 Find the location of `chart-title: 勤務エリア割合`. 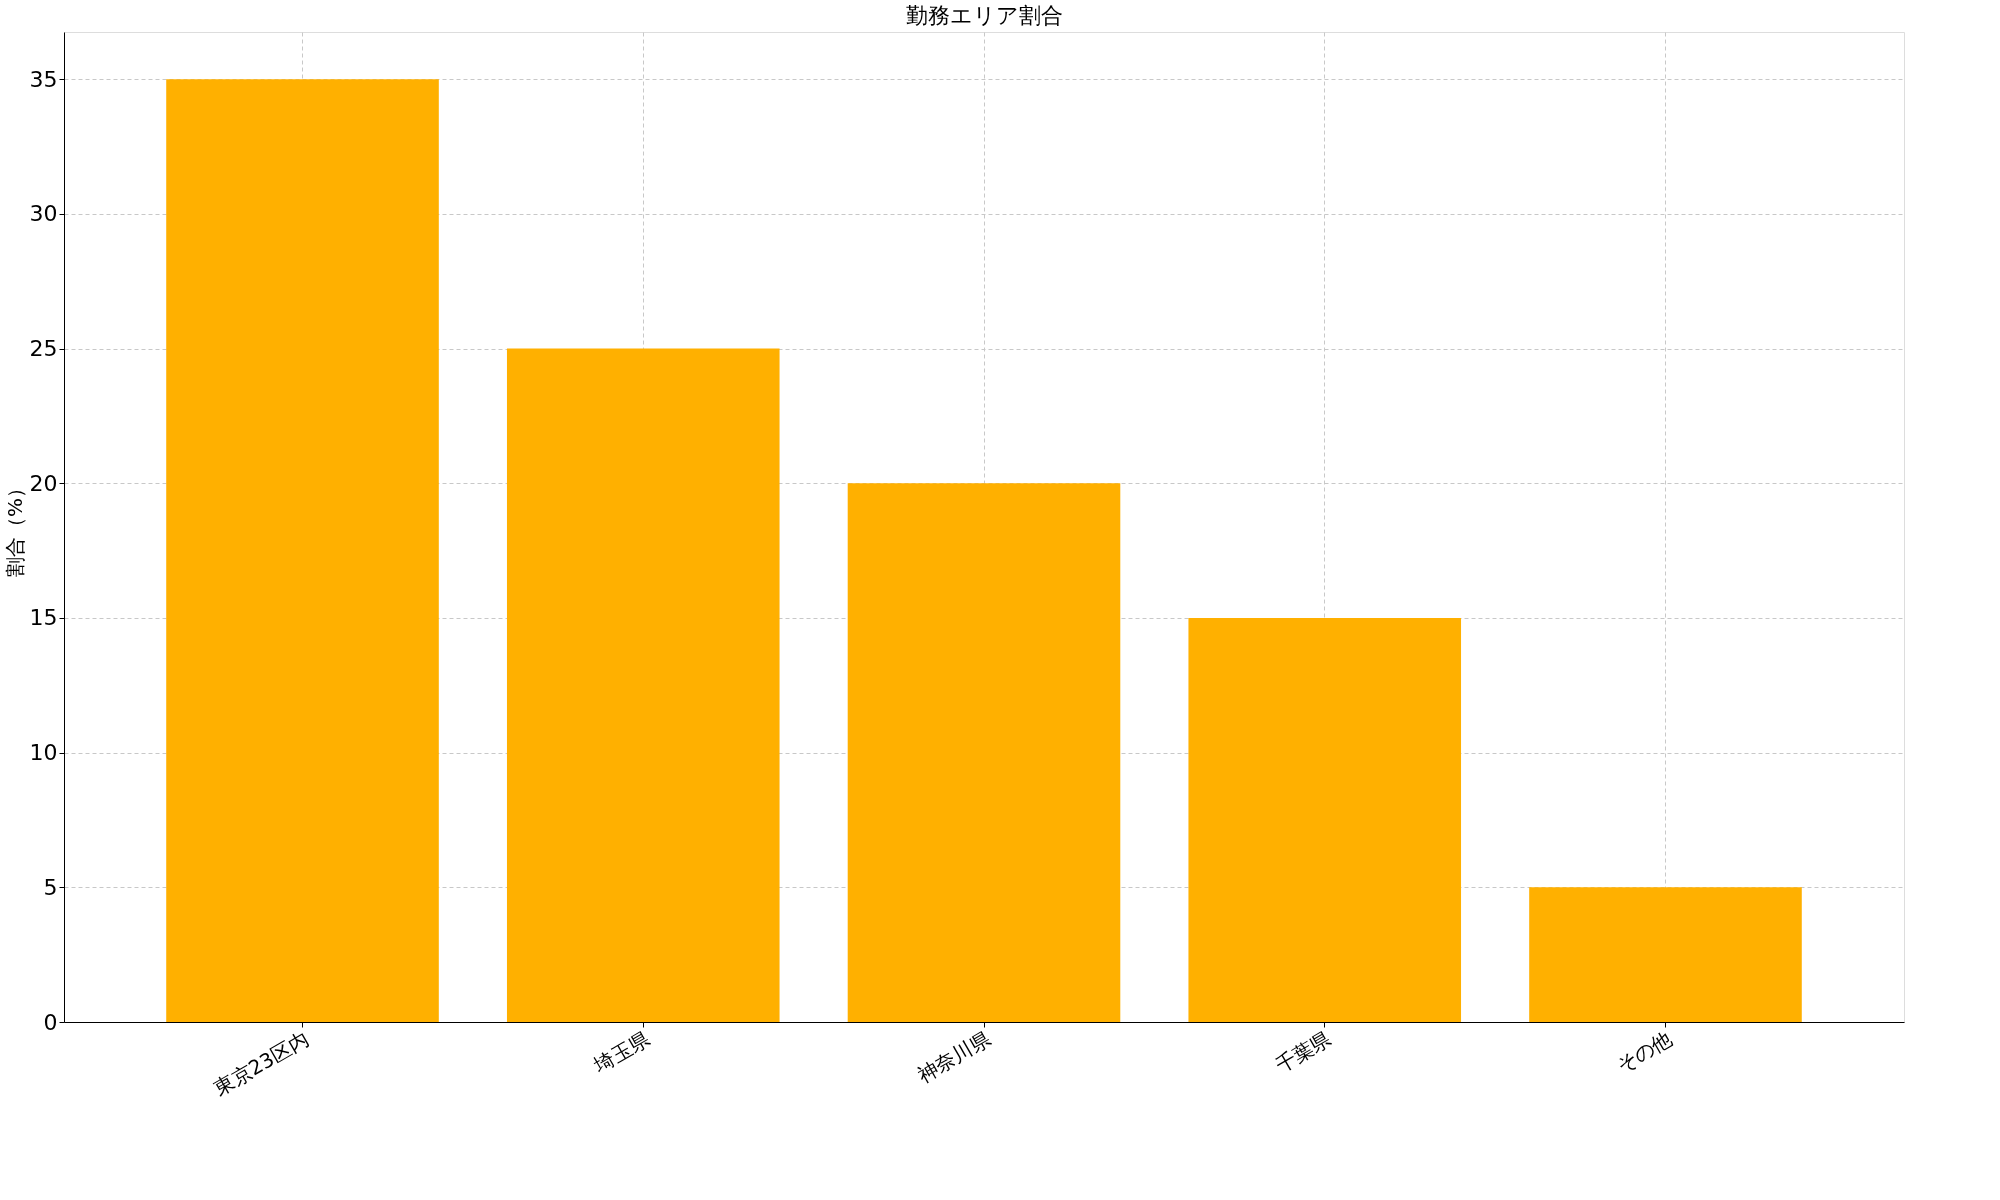

chart-title: 勤務エリア割合 is located at coordinates (984, 15).